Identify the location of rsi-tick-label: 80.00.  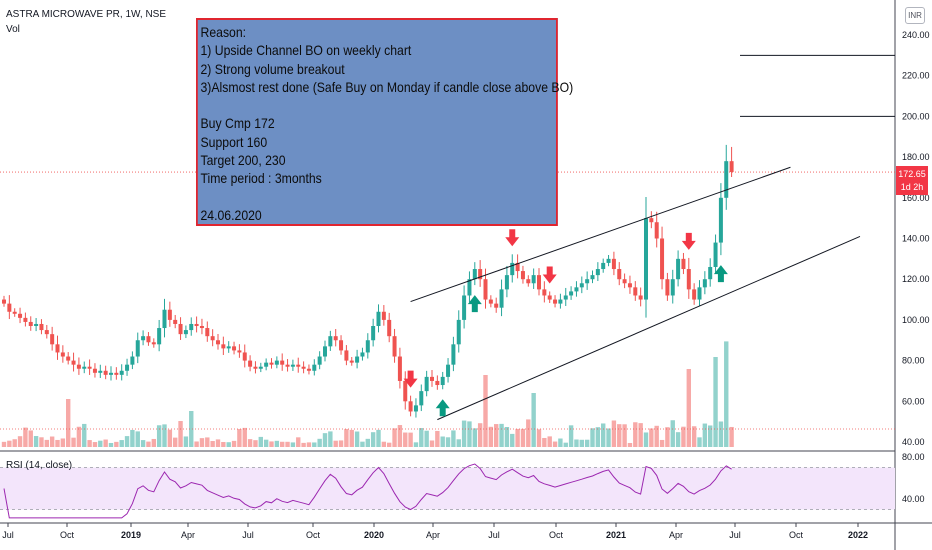
(913, 457).